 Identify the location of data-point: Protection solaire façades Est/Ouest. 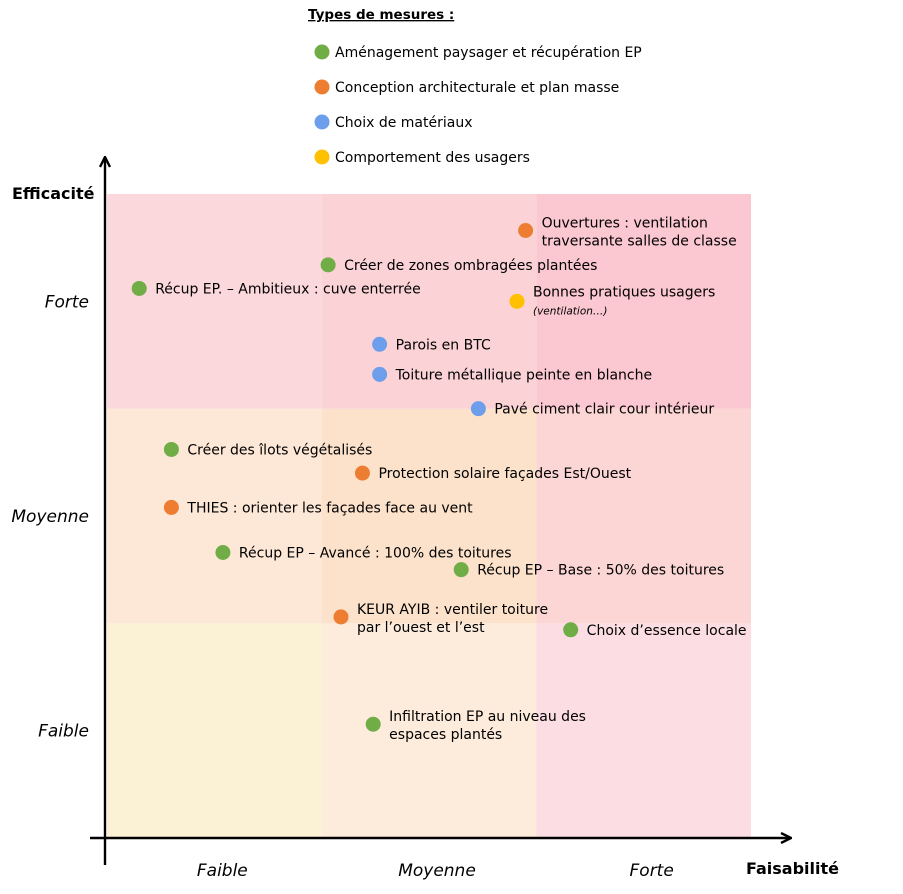
(493, 473).